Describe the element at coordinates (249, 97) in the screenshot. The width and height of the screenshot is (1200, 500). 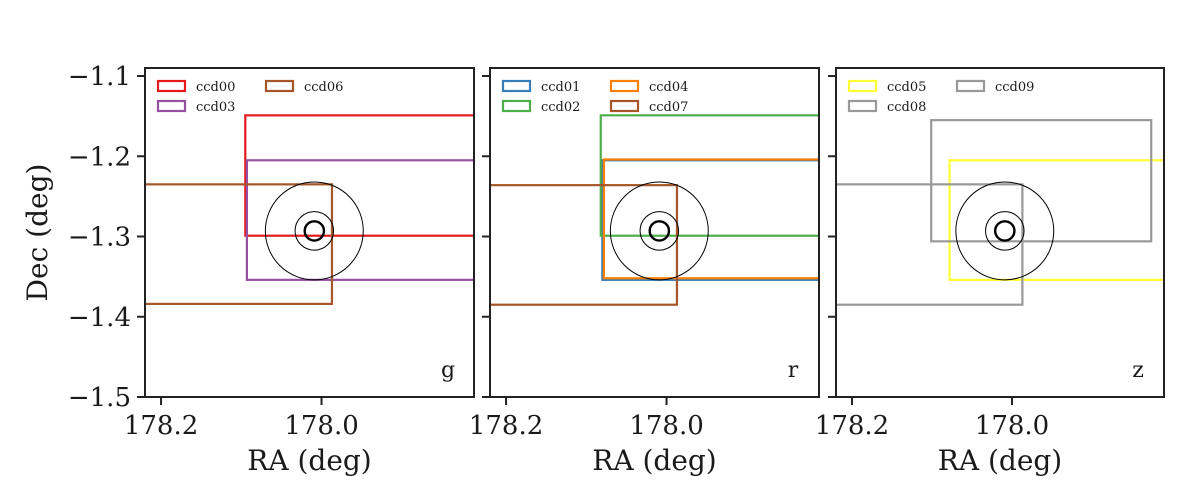
I see `legend: ccd00 ccd03 ccd06` at that location.